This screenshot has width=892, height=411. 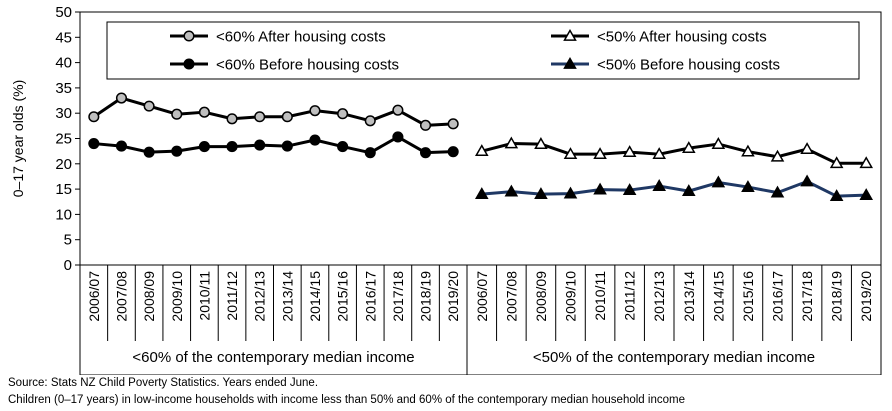 What do you see at coordinates (63, 12) in the screenshot?
I see `y-tick-label: 50` at bounding box center [63, 12].